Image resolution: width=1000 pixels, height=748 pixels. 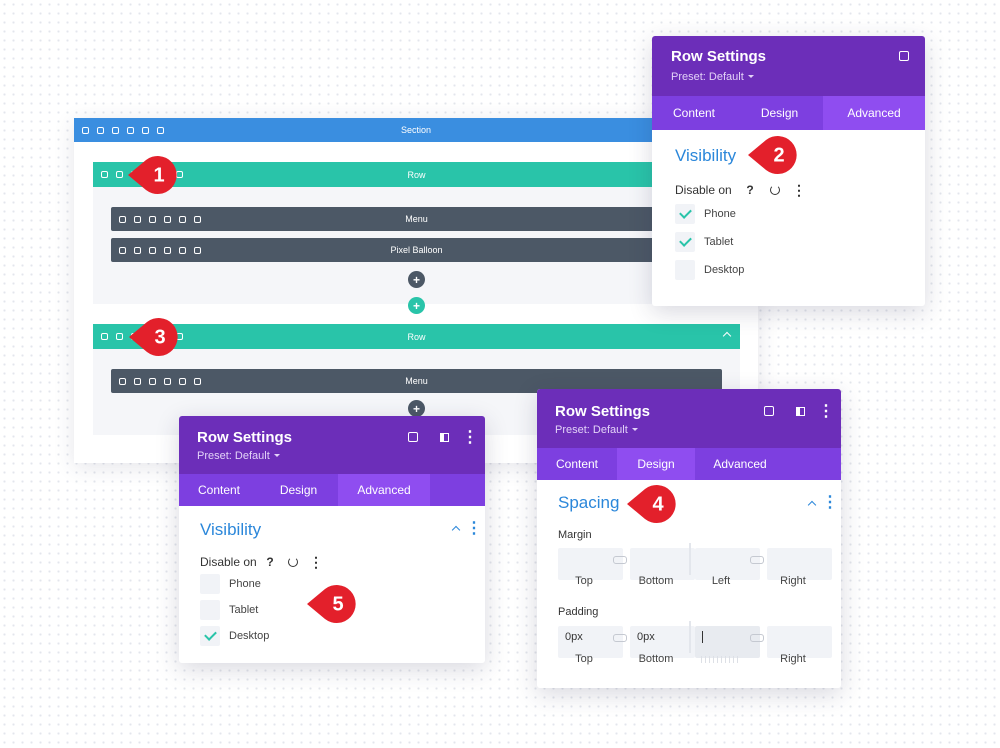 What do you see at coordinates (651, 504) in the screenshot?
I see `step-badge: 4` at bounding box center [651, 504].